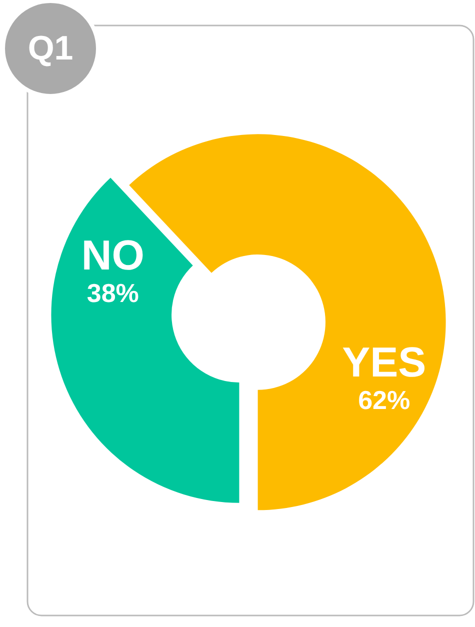 This screenshot has width=475, height=627. What do you see at coordinates (112, 293) in the screenshot?
I see `data-label: 38%` at bounding box center [112, 293].